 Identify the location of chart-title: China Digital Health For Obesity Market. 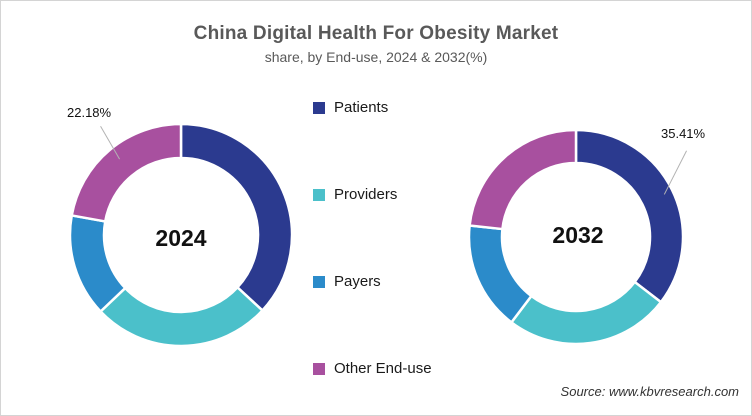
(376, 33).